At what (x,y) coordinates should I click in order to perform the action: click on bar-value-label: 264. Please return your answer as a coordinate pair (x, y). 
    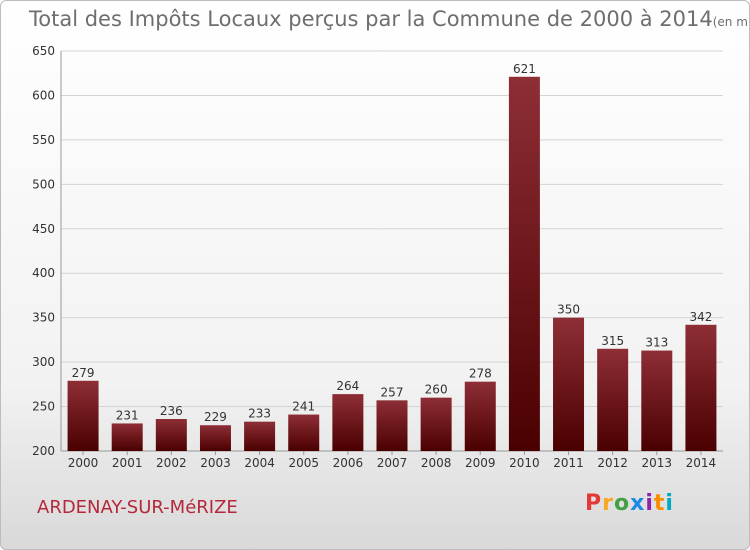
    Looking at the image, I should click on (347, 386).